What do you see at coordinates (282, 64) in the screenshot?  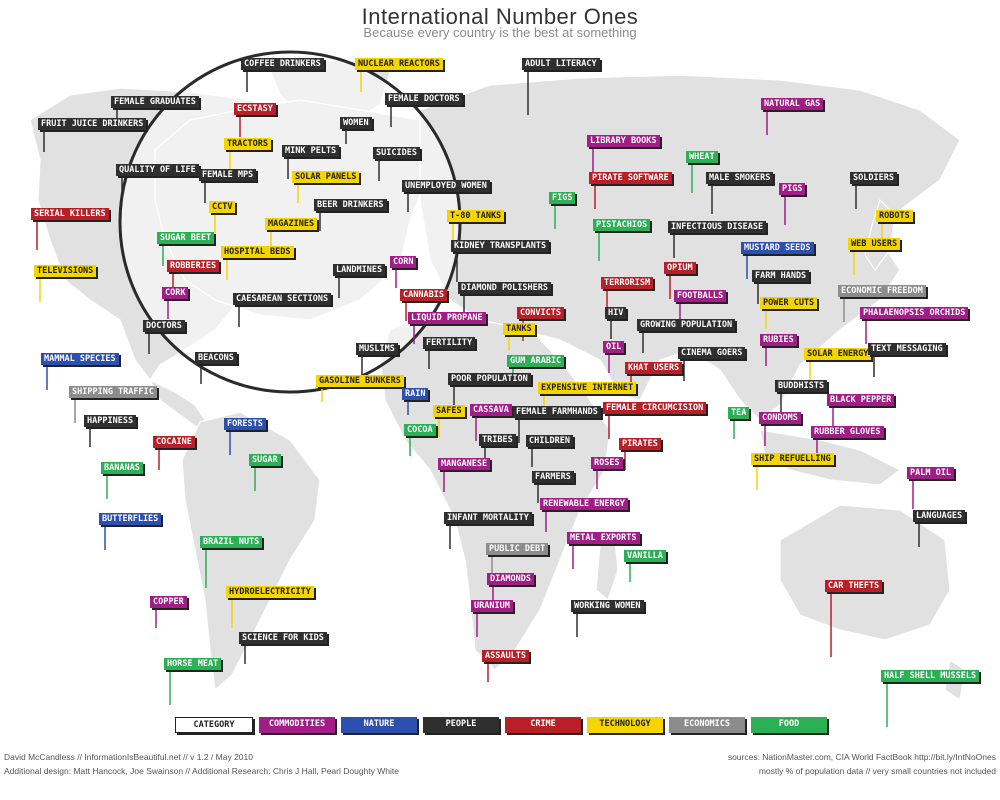 I see `map-label: Coffee Drinkers` at bounding box center [282, 64].